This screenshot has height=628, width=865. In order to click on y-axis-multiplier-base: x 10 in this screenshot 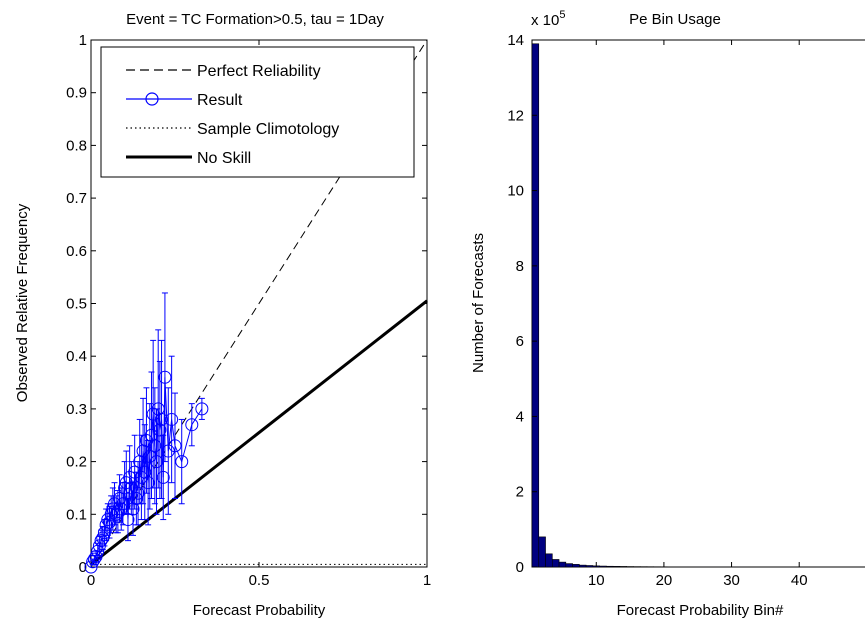, I will do `click(545, 20)`.